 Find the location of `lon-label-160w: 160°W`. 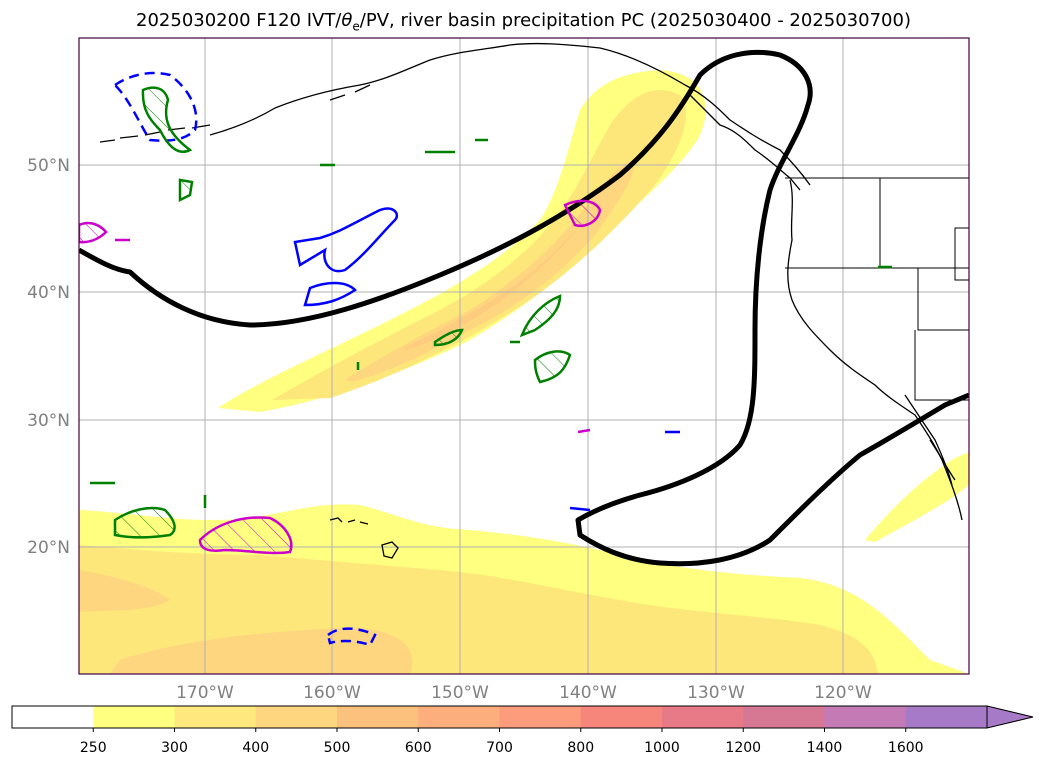

lon-label-160w: 160°W is located at coordinates (332, 693).